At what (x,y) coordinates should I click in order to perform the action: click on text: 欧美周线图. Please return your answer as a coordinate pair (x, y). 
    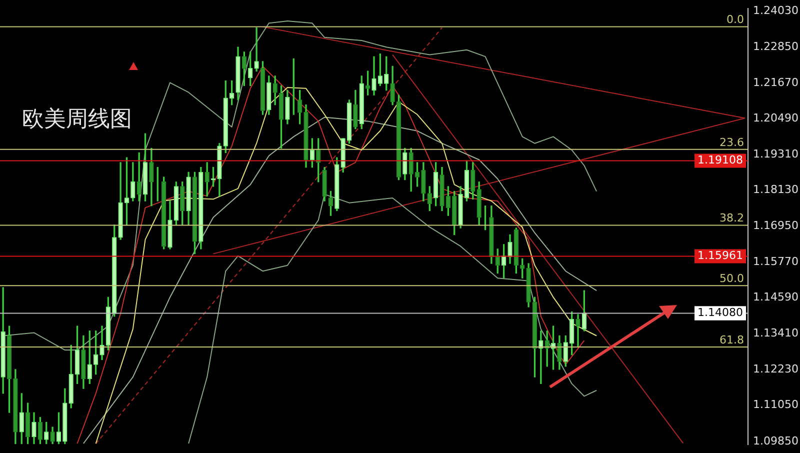
    Looking at the image, I should click on (77, 120).